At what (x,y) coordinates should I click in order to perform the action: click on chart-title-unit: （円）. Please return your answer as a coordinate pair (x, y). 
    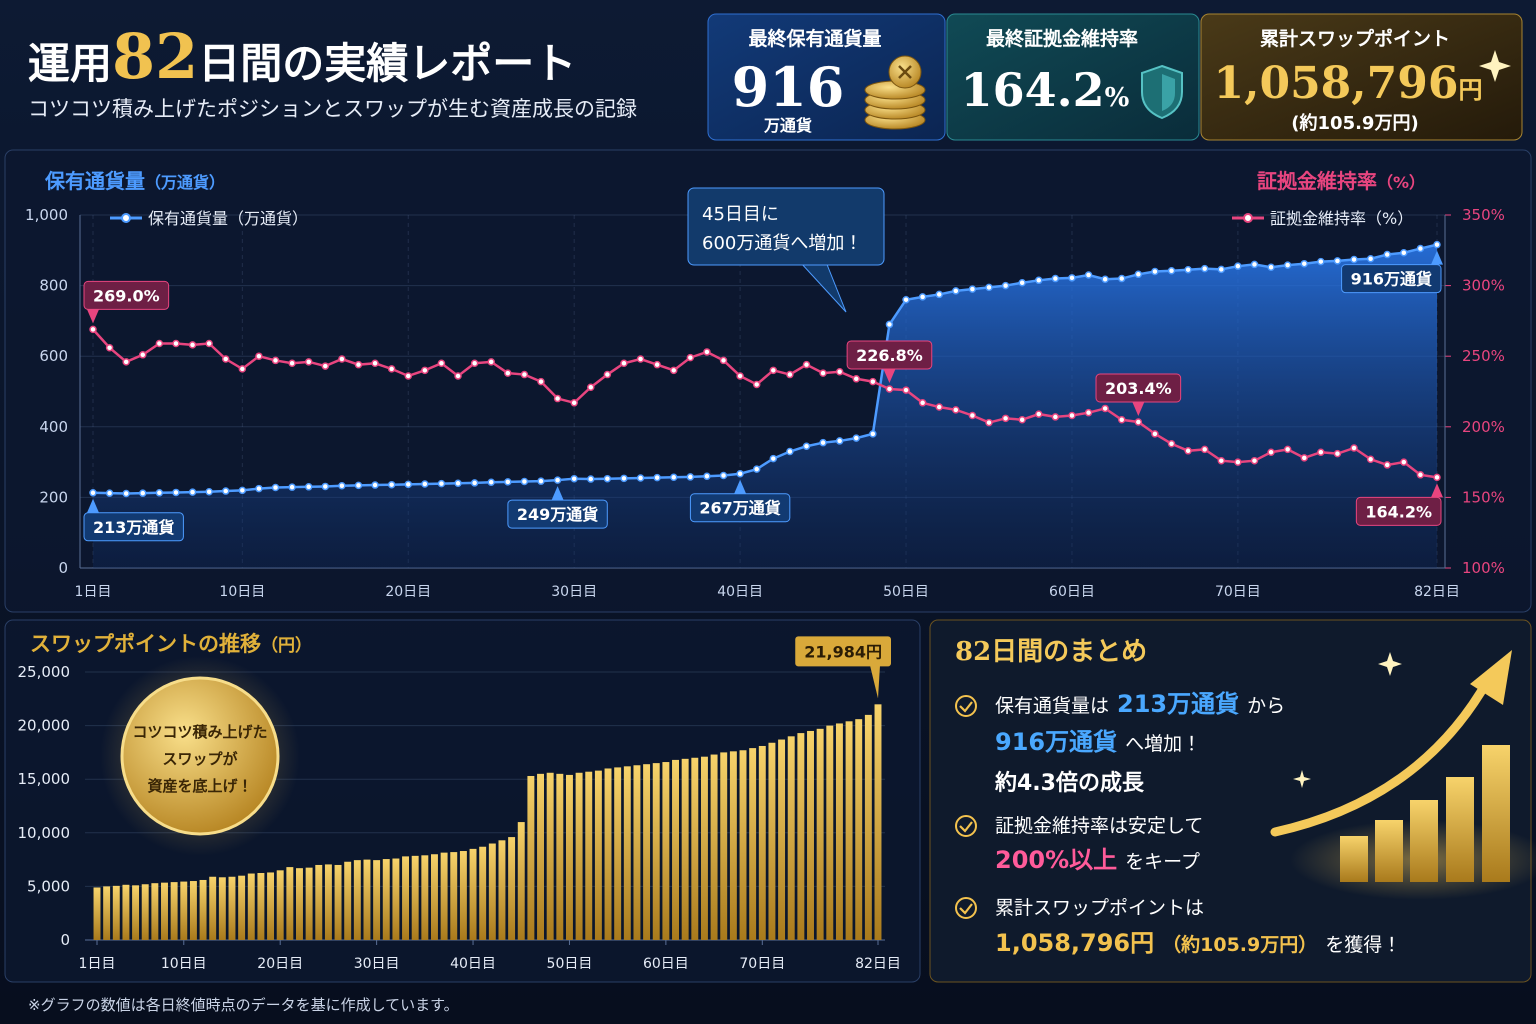
    Looking at the image, I should click on (286, 645).